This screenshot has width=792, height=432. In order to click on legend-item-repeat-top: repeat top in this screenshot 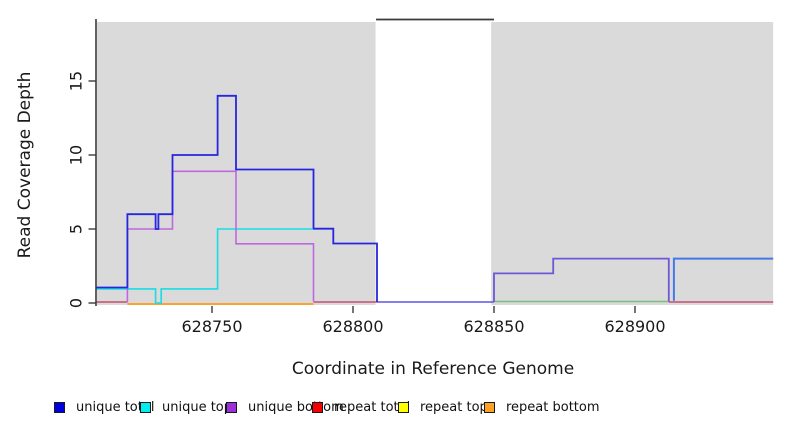, I will do `click(443, 407)`.